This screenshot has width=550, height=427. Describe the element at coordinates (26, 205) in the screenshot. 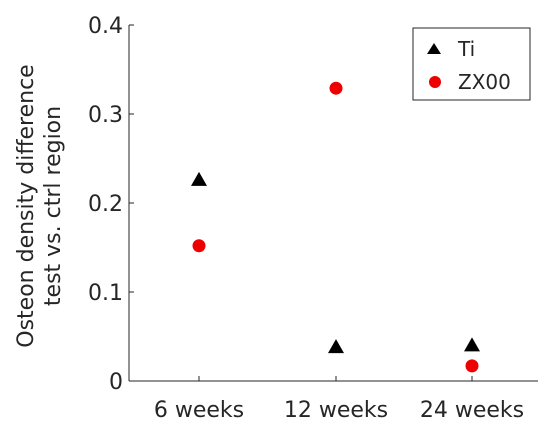

I see `y-axis-label-line-1: Osteon density difference` at that location.